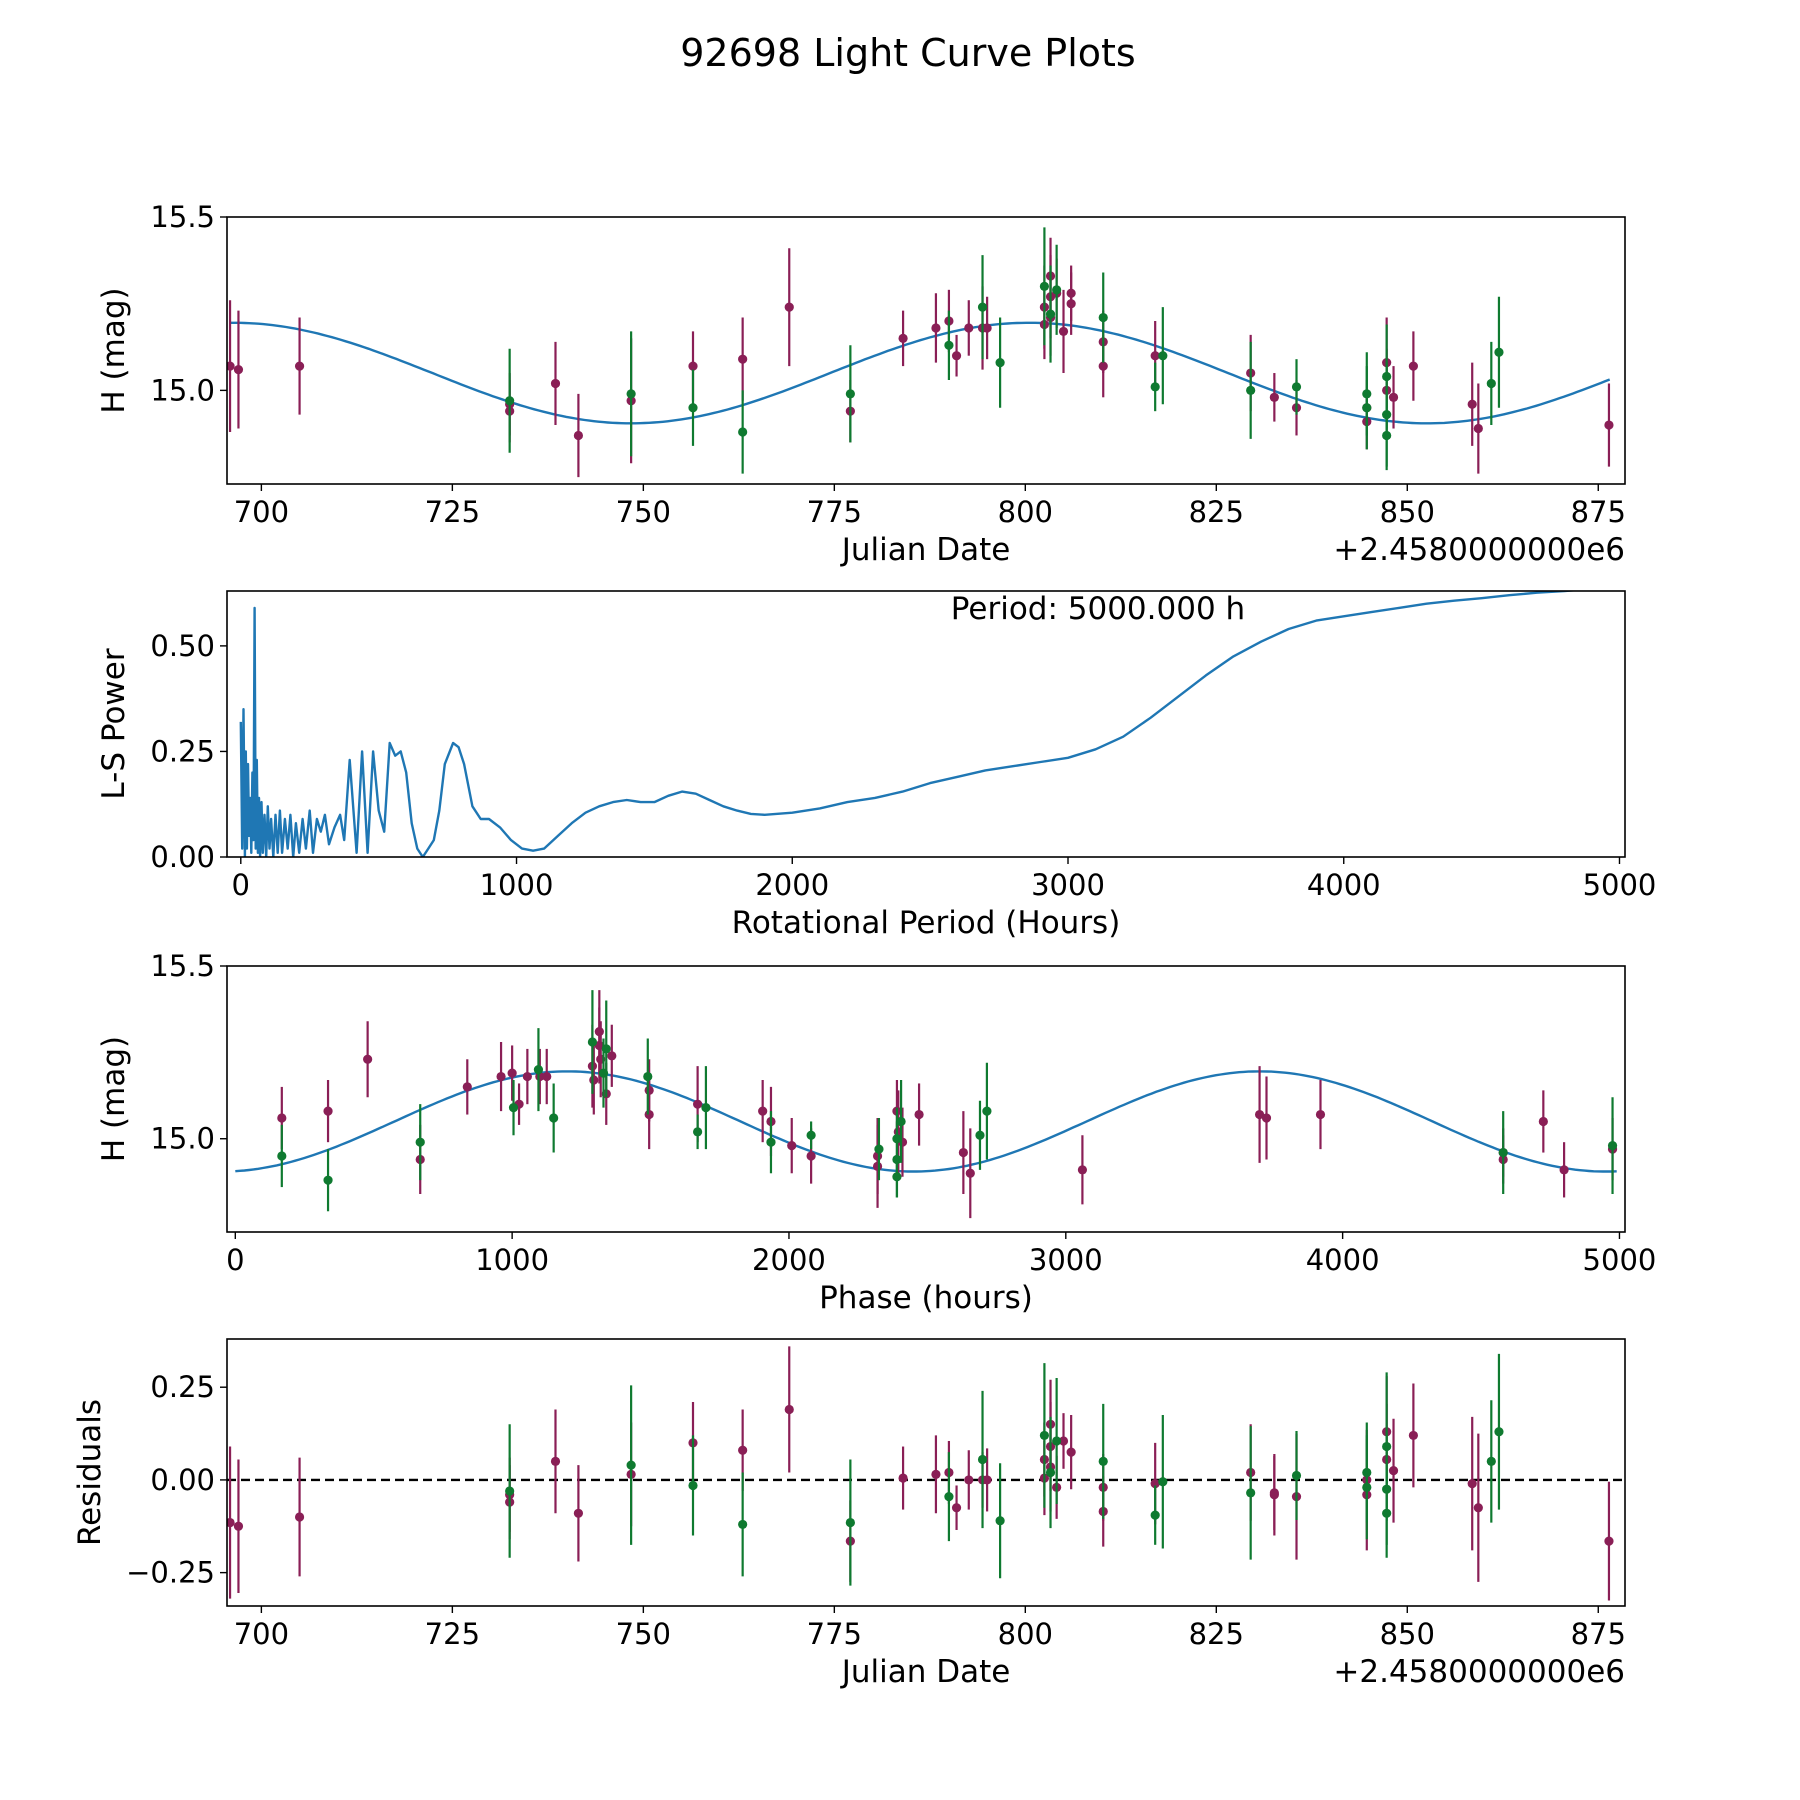 Image resolution: width=1800 pixels, height=1800 pixels. I want to click on x-tick-label: 2000, so click(792, 885).